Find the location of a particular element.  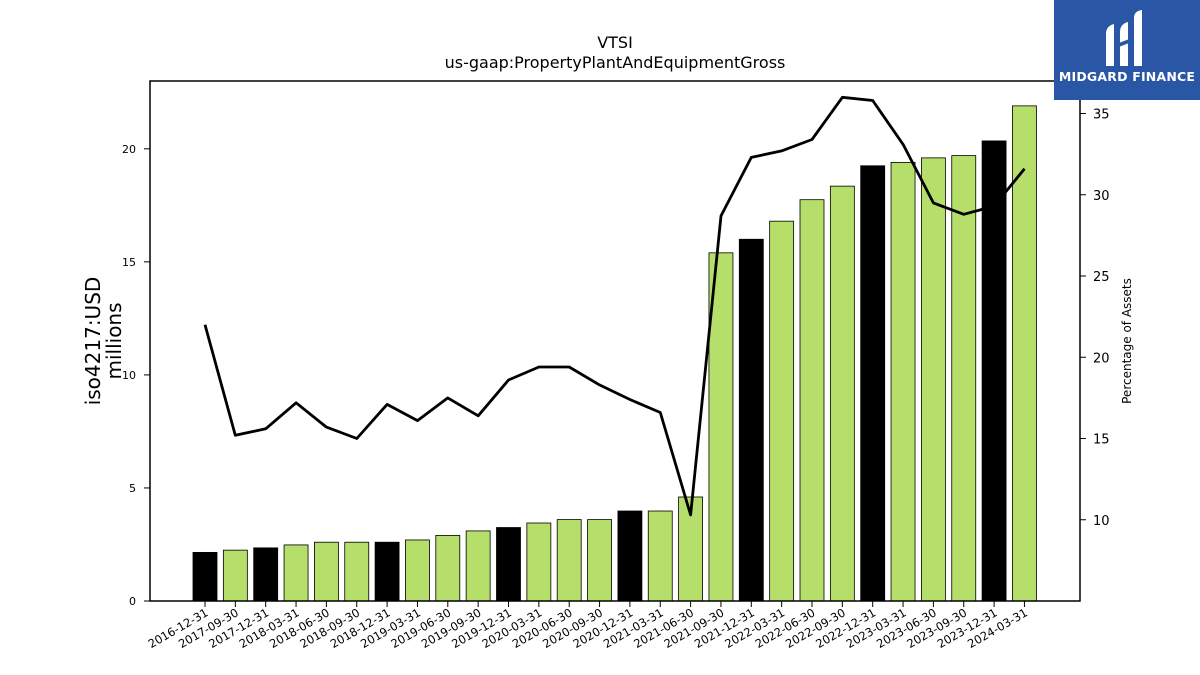

logo-mark-icon is located at coordinates (1124, 38).